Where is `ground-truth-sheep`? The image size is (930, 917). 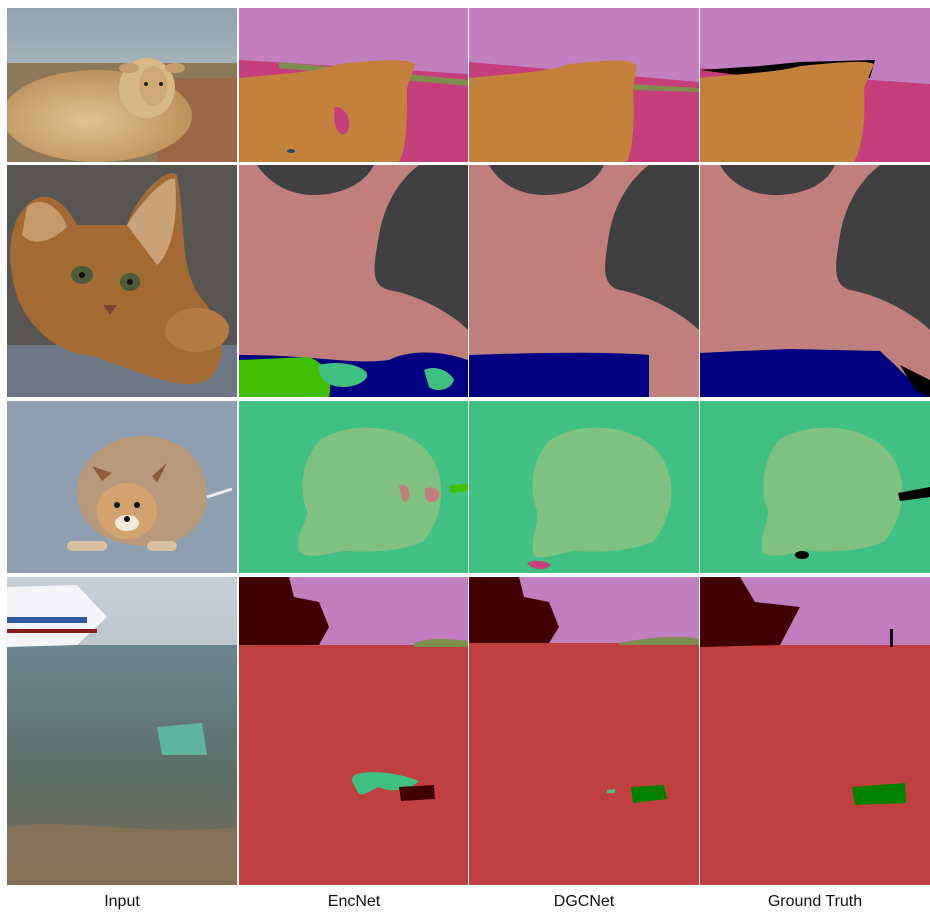 ground-truth-sheep is located at coordinates (815, 85).